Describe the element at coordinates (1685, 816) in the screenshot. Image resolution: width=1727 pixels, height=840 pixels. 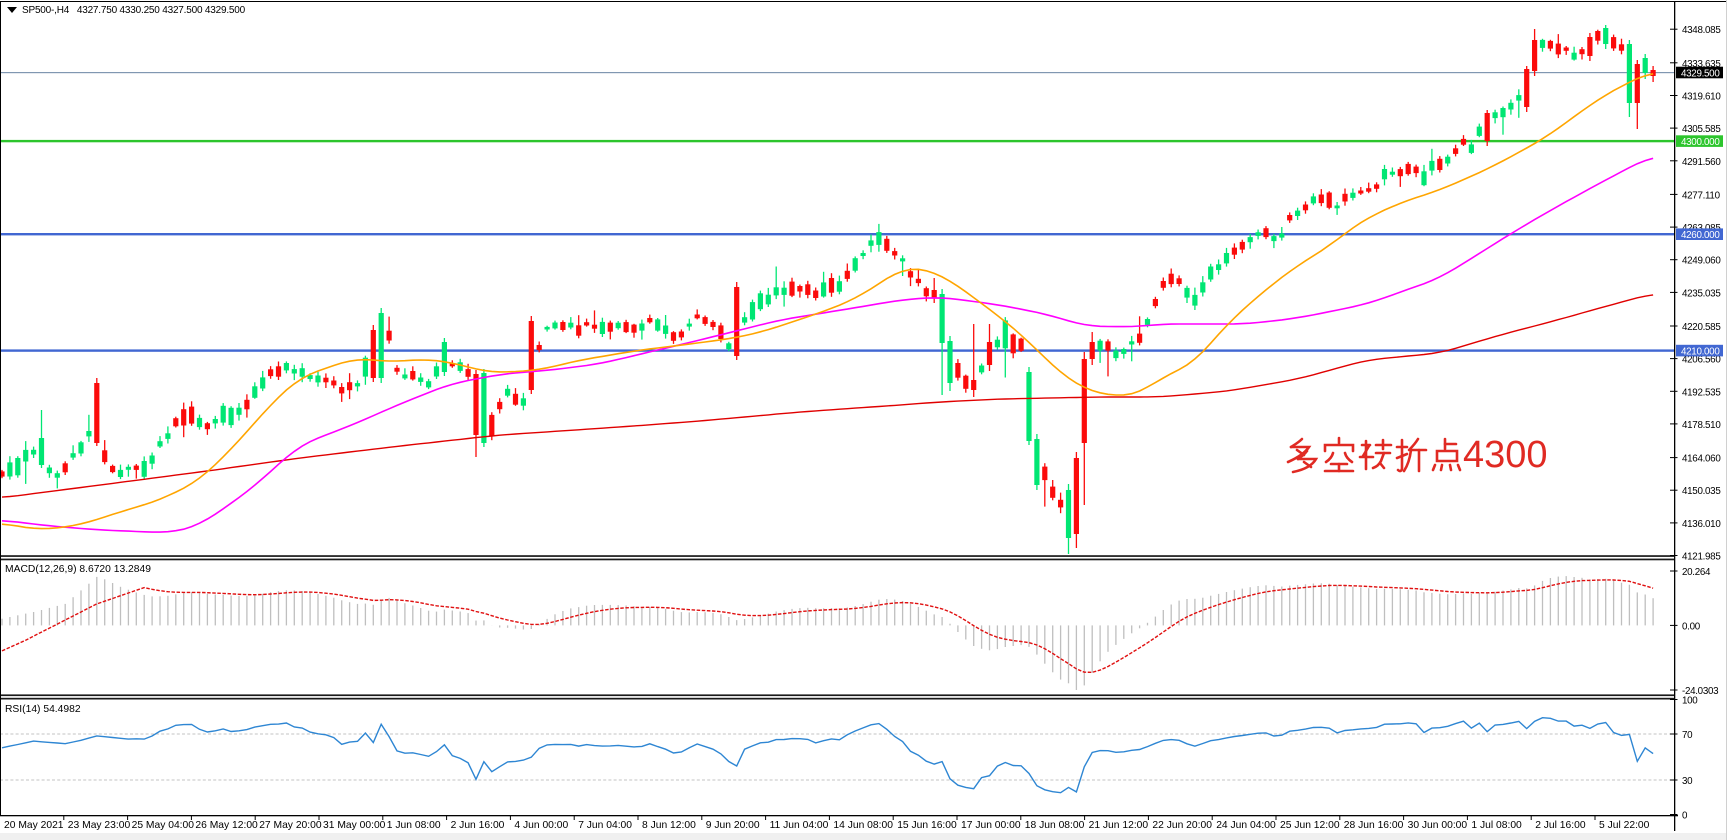
I see `svg-text: 0` at that location.